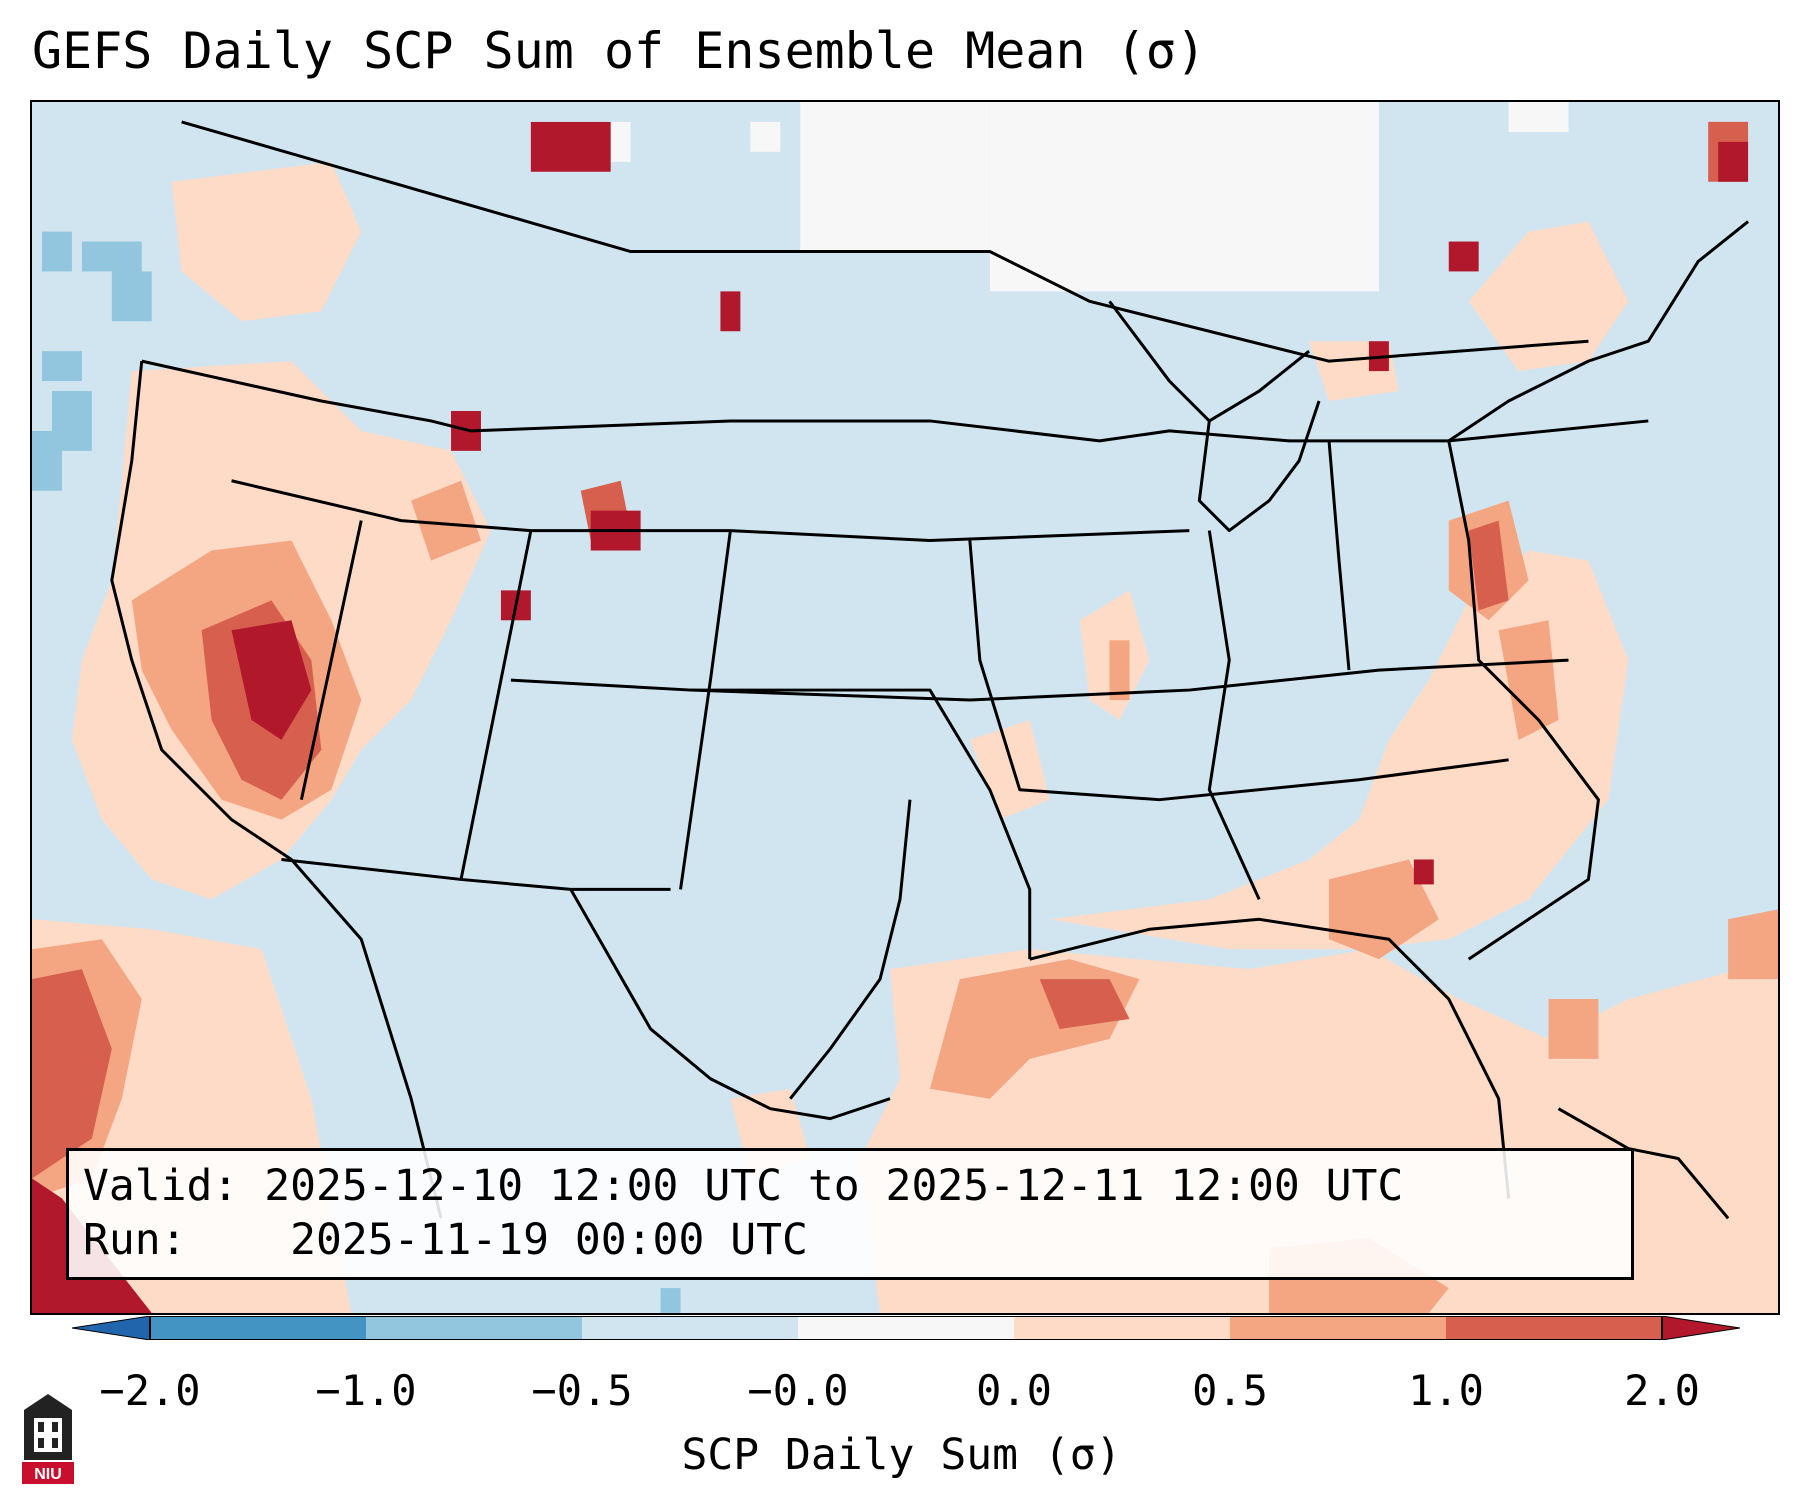 This screenshot has height=1506, width=1803. I want to click on valid-label: Valid:, so click(161, 1186).